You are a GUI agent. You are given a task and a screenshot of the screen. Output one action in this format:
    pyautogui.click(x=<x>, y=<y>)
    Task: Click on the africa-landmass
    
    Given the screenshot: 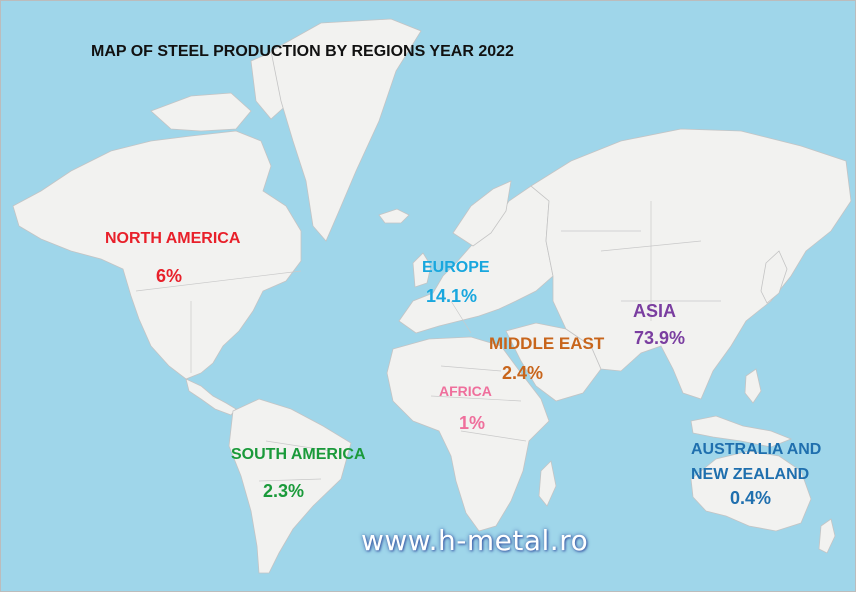 What is the action you would take?
    pyautogui.click(x=468, y=434)
    